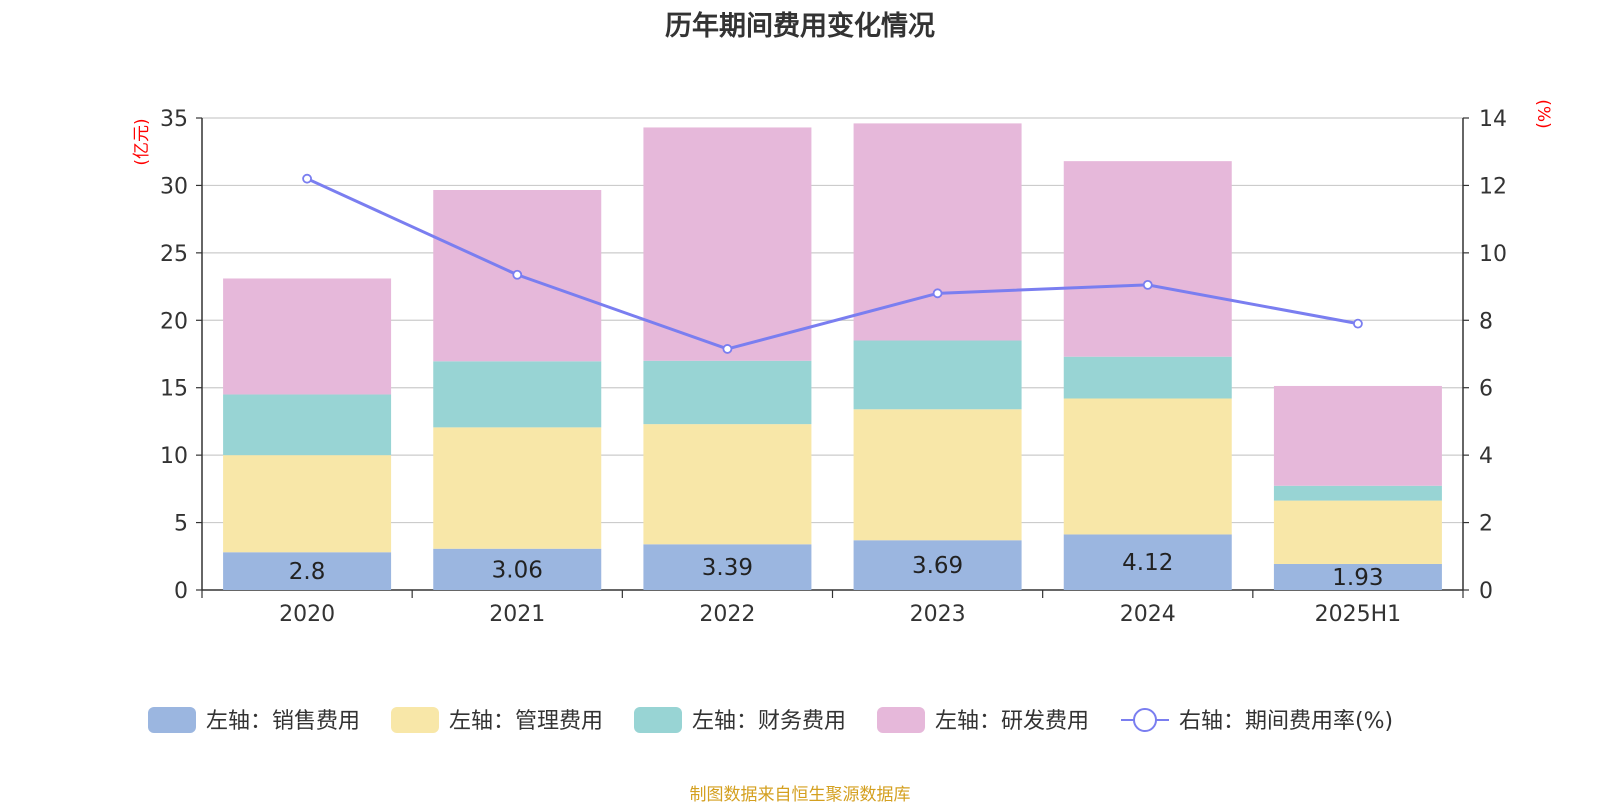 The width and height of the screenshot is (1600, 805). Describe the element at coordinates (1493, 119) in the screenshot. I see `right-tick-label: 14` at that location.